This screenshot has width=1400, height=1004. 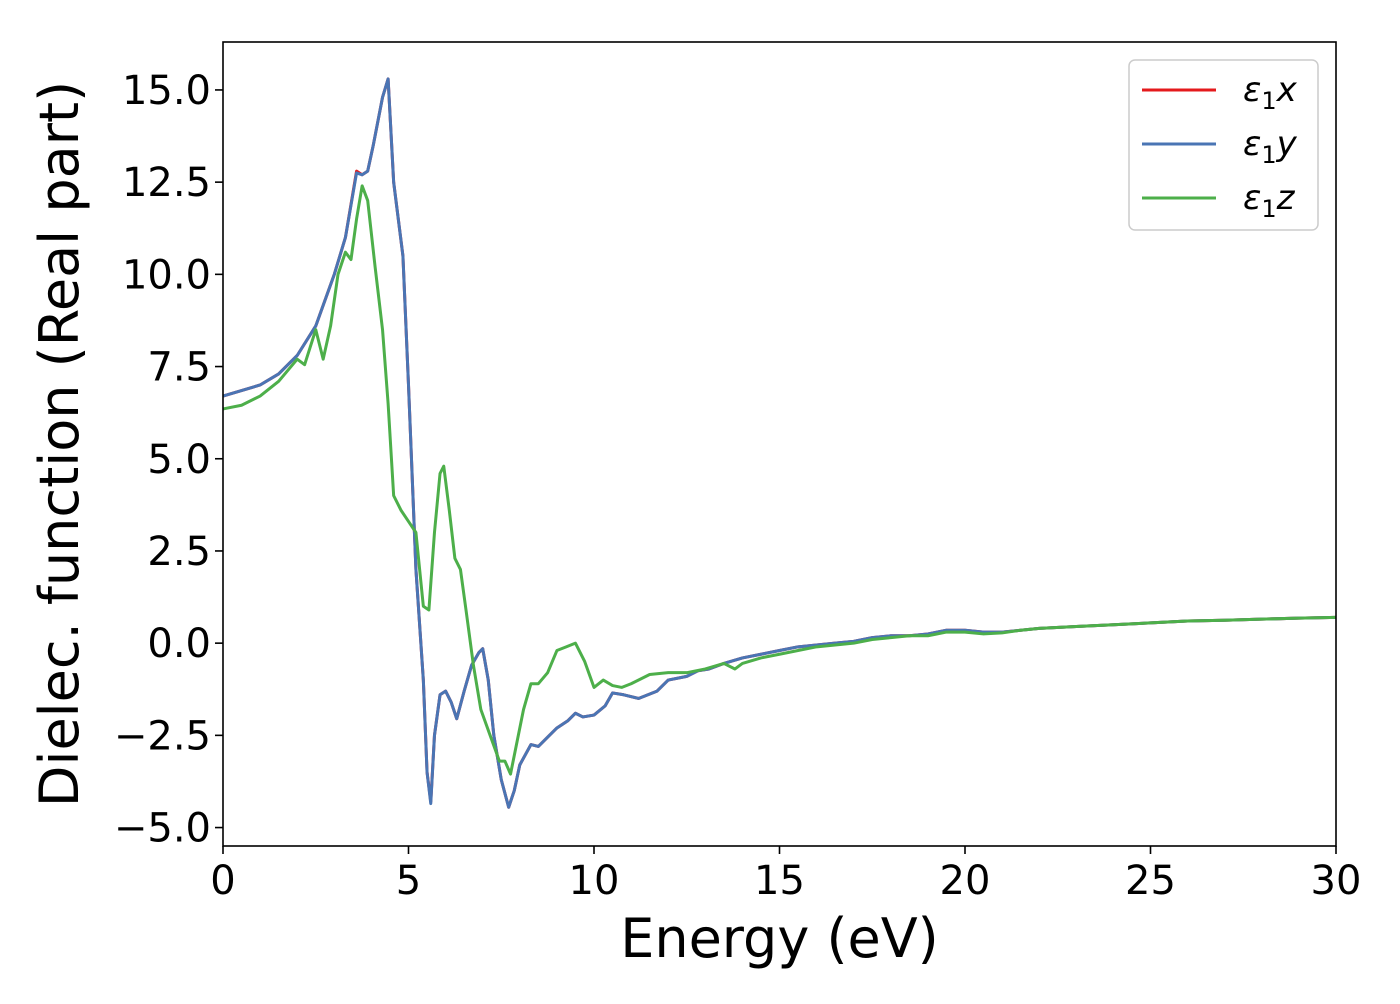 What do you see at coordinates (408, 881) in the screenshot?
I see `x-tick-label: 5` at bounding box center [408, 881].